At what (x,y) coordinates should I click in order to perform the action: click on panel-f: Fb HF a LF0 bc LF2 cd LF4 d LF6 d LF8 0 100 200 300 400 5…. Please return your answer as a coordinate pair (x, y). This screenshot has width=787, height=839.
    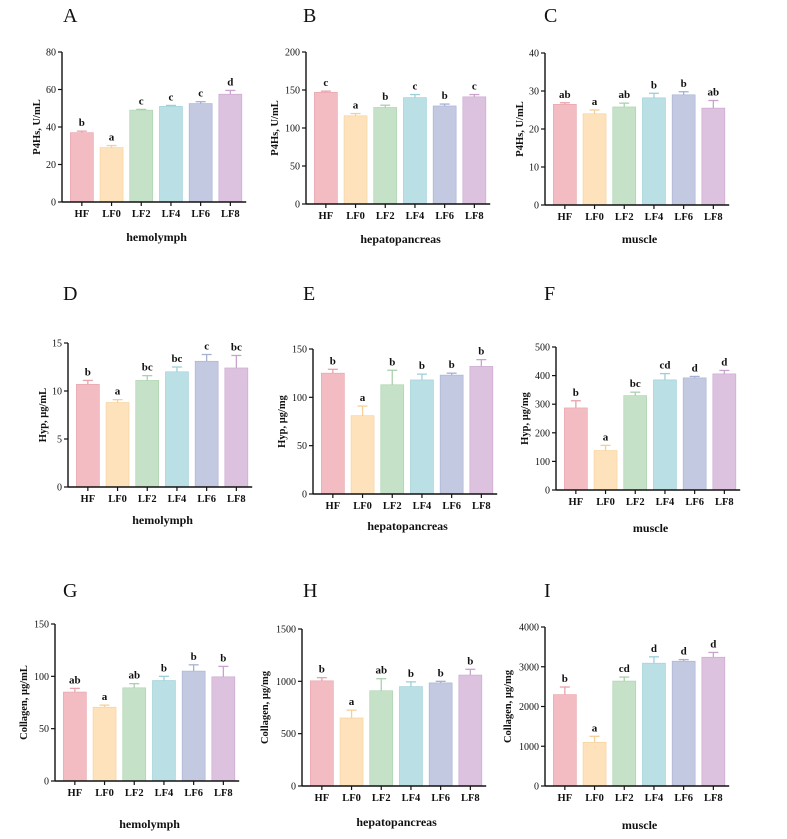
    Looking at the image, I should click on (630, 409).